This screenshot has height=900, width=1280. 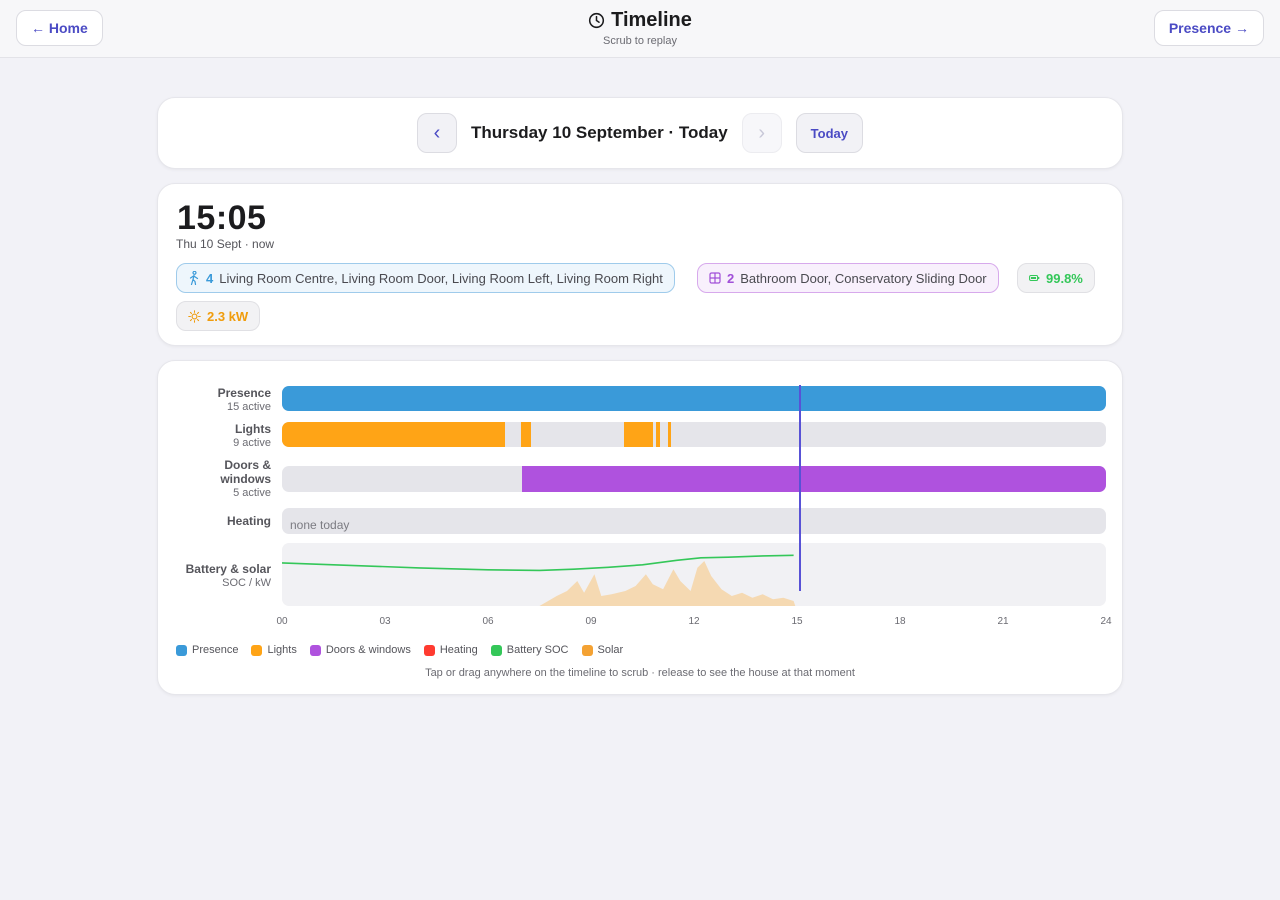 I want to click on legend-item: Doors & windows, so click(x=360, y=650).